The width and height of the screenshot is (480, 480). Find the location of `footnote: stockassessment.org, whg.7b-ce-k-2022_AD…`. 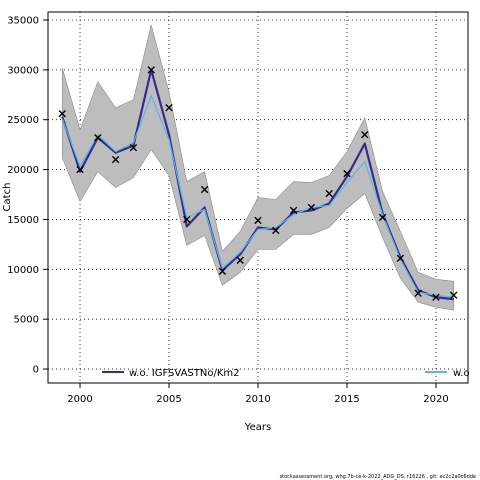

footnote: stockassessment.org, whg.7b-ce-k-2022_AD… is located at coordinates (378, 477).